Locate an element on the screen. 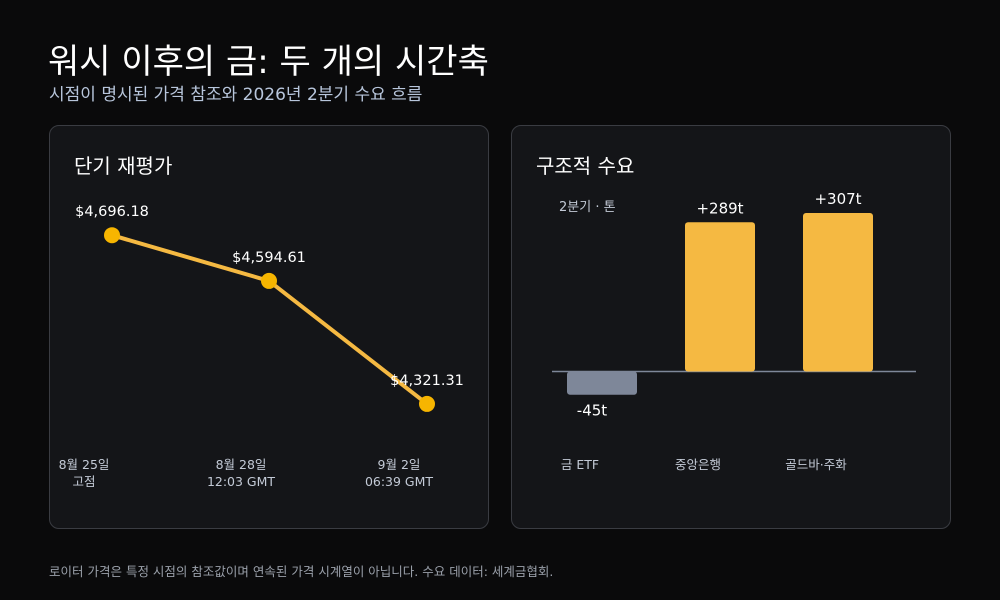 This screenshot has width=1000, height=600. data-label: $4,321.31 is located at coordinates (427, 381).